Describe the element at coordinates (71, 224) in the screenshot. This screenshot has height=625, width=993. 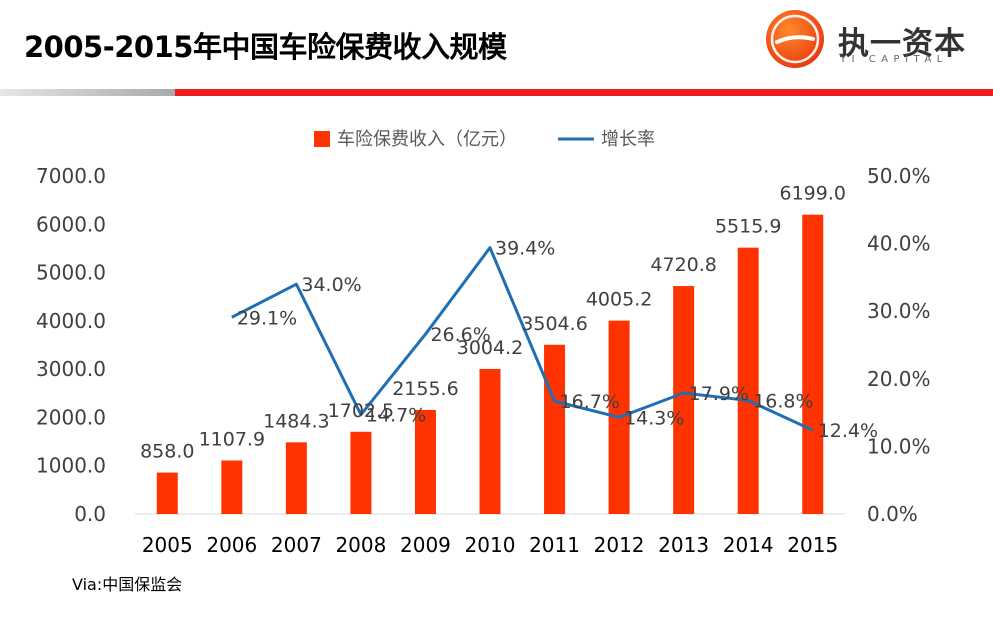
I see `y-left-tick-label: 6000.0` at that location.